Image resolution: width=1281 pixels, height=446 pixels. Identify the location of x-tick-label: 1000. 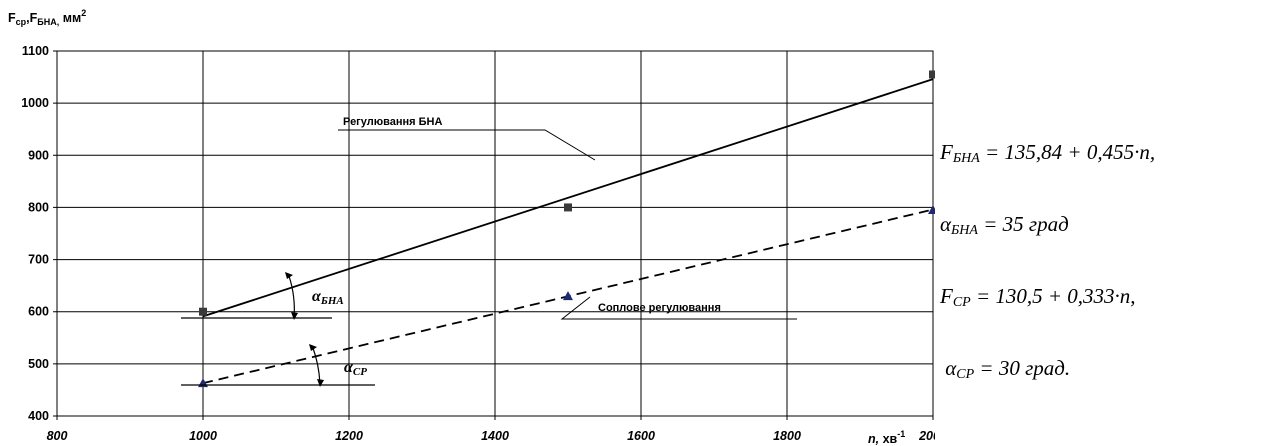
(203, 436).